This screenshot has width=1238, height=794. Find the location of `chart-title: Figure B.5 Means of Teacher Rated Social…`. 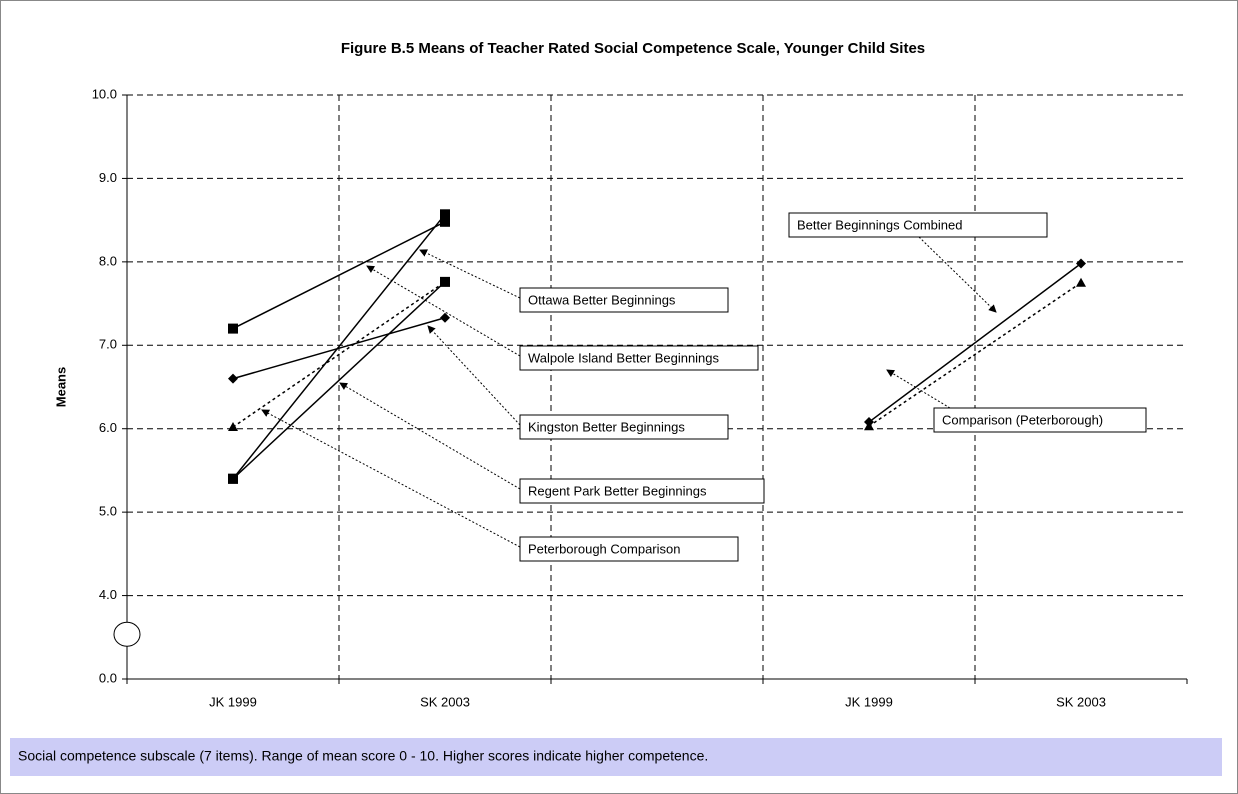

chart-title: Figure B.5 Means of Teacher Rated Social… is located at coordinates (633, 48).